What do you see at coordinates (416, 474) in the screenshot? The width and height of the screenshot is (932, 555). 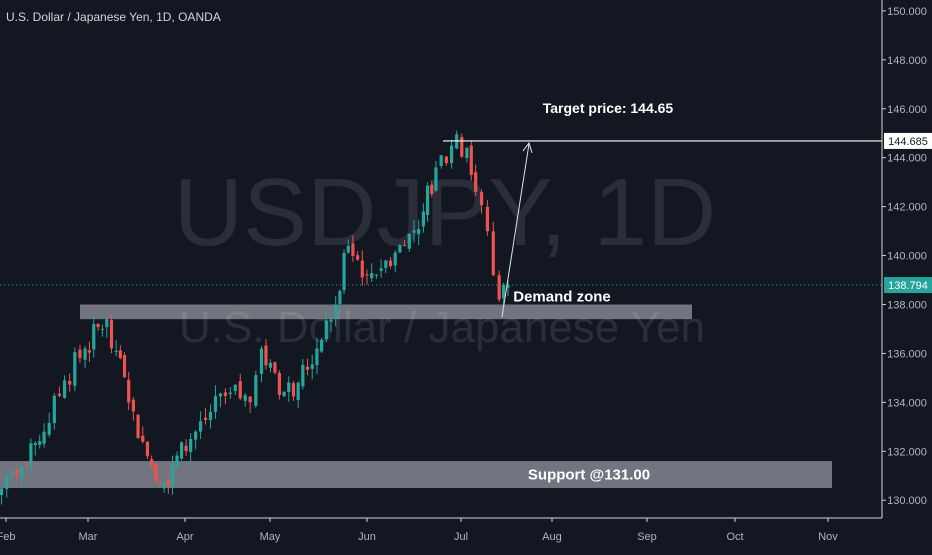 I see `support-zone` at bounding box center [416, 474].